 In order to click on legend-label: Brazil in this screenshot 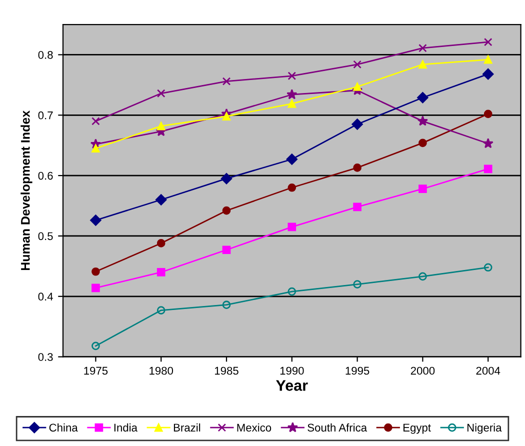, I will do `click(187, 427)`.